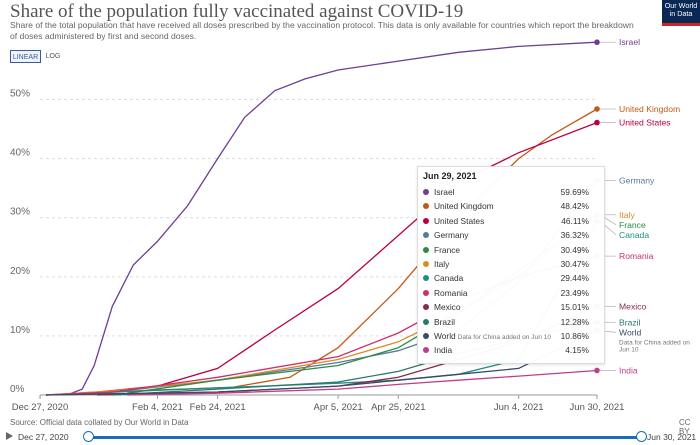  What do you see at coordinates (629, 349) in the screenshot?
I see `end-note: Jun 10` at bounding box center [629, 349].